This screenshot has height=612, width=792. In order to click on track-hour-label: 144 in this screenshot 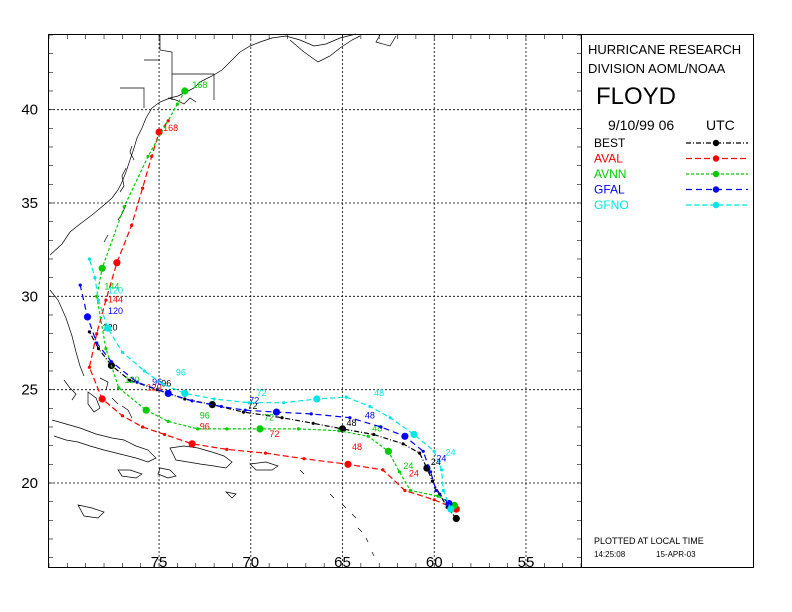, I will do `click(115, 300)`.